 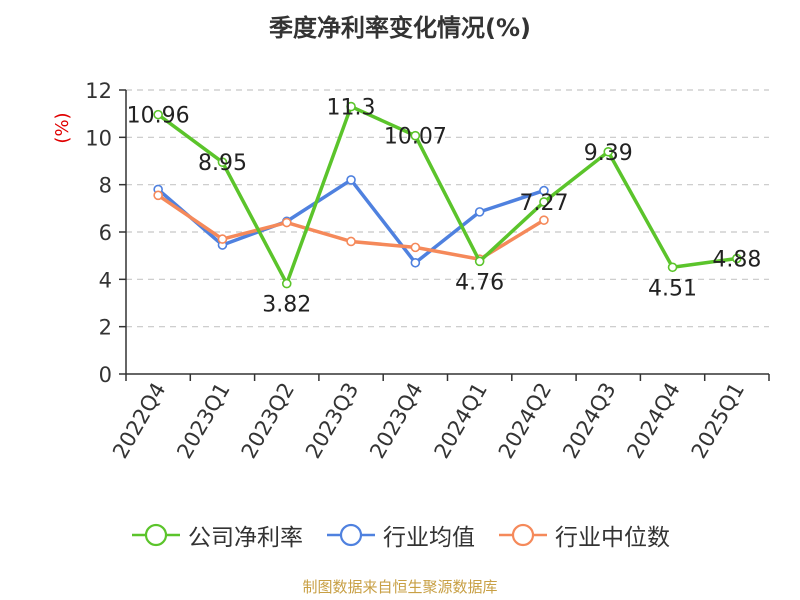 What do you see at coordinates (105, 233) in the screenshot?
I see `y-tick-label: 6` at bounding box center [105, 233].